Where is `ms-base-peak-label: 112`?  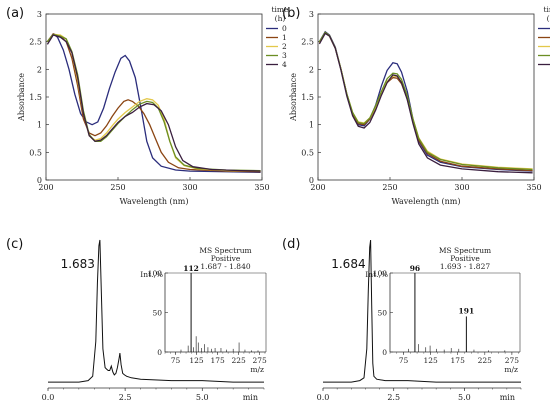
ms-base-peak-label: 112 is located at coordinates (191, 268).